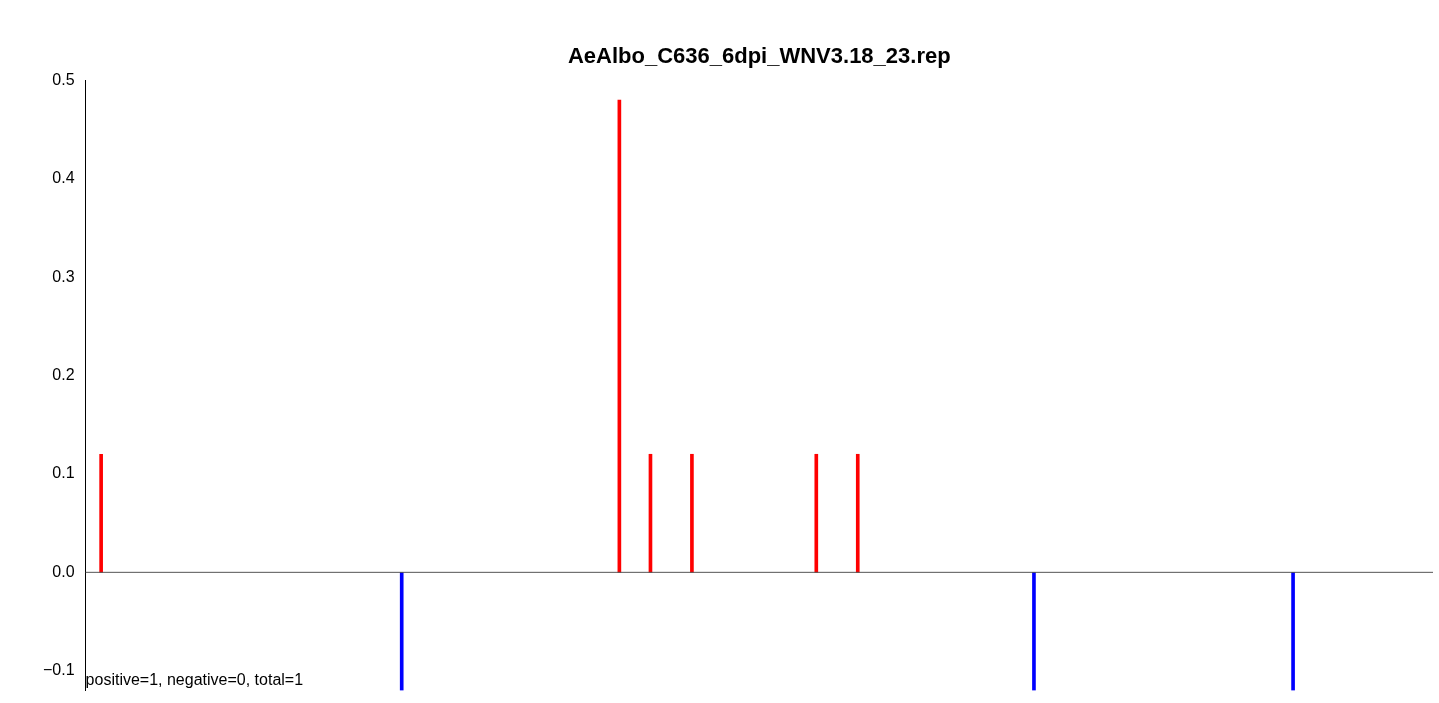  I want to click on y-tick-label: 0.0, so click(63, 571).